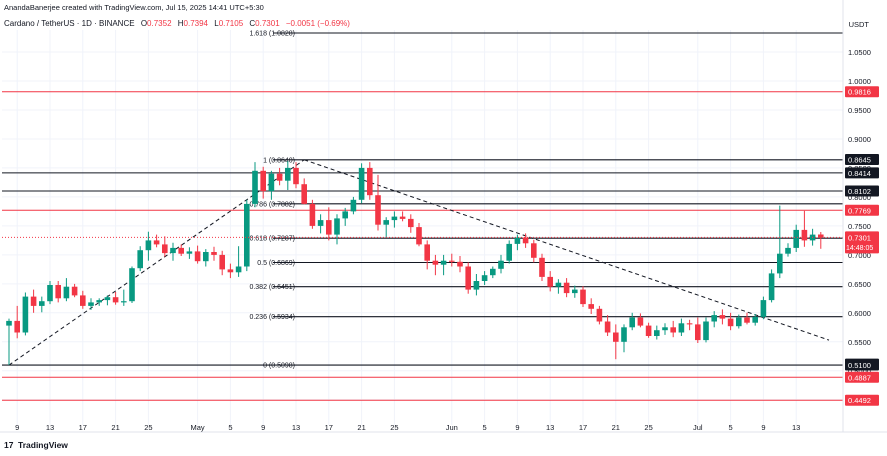 The image size is (887, 456). What do you see at coordinates (859, 81) in the screenshot?
I see `price-tick-label: 1.0000` at bounding box center [859, 81].